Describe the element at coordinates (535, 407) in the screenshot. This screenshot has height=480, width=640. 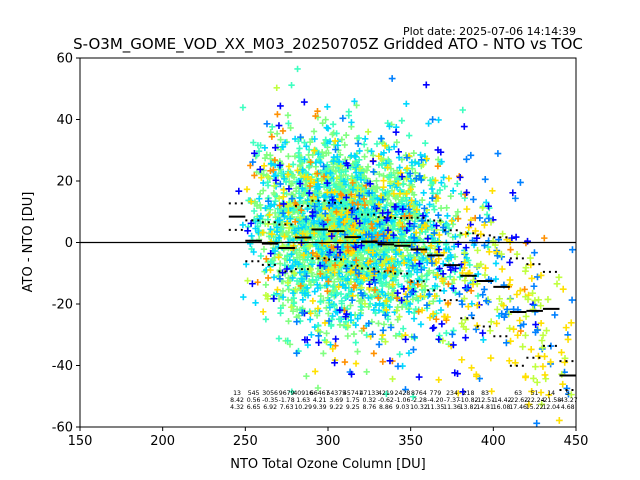
I see `bin-std-label: 15.22` at that location.